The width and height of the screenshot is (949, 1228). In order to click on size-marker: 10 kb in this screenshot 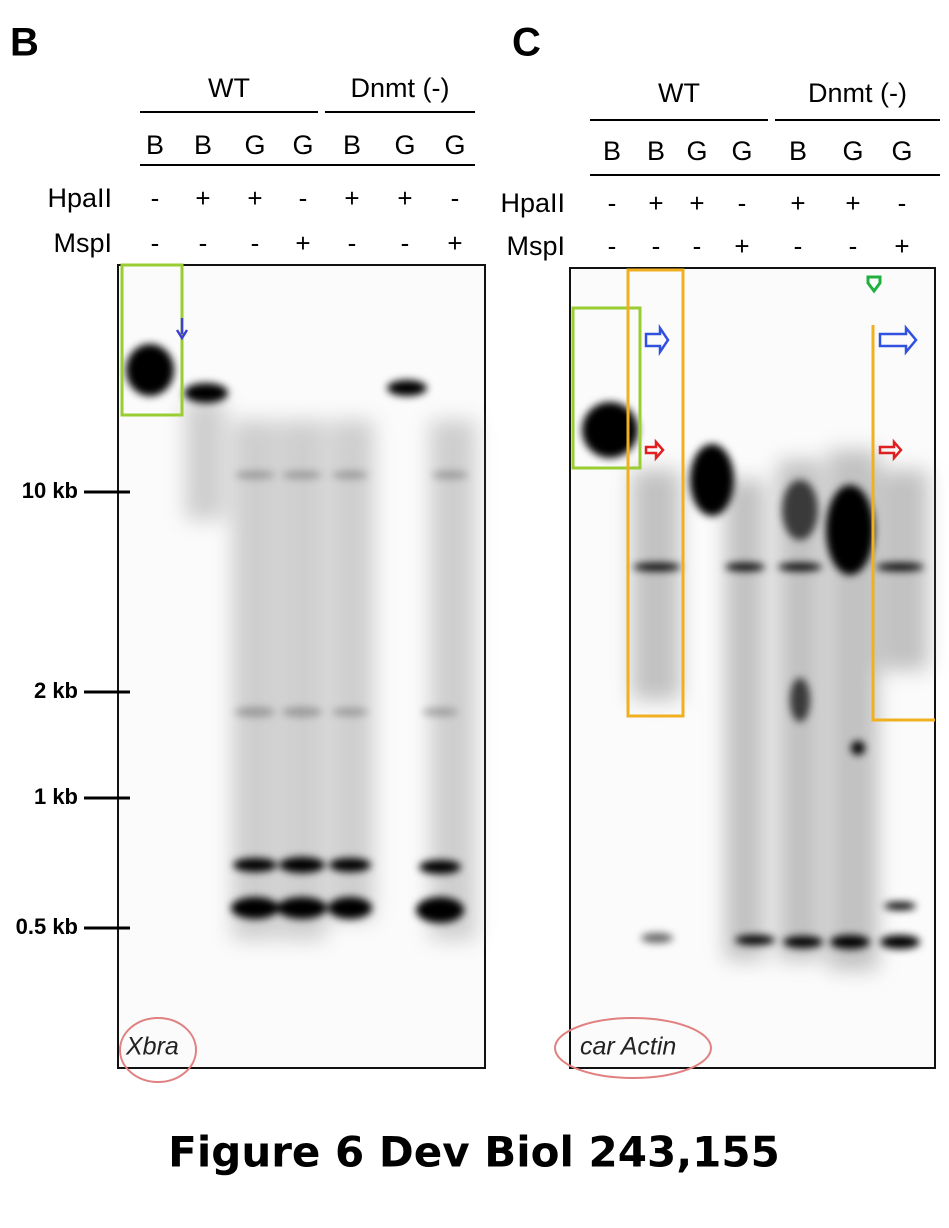, I will do `click(50, 490)`.